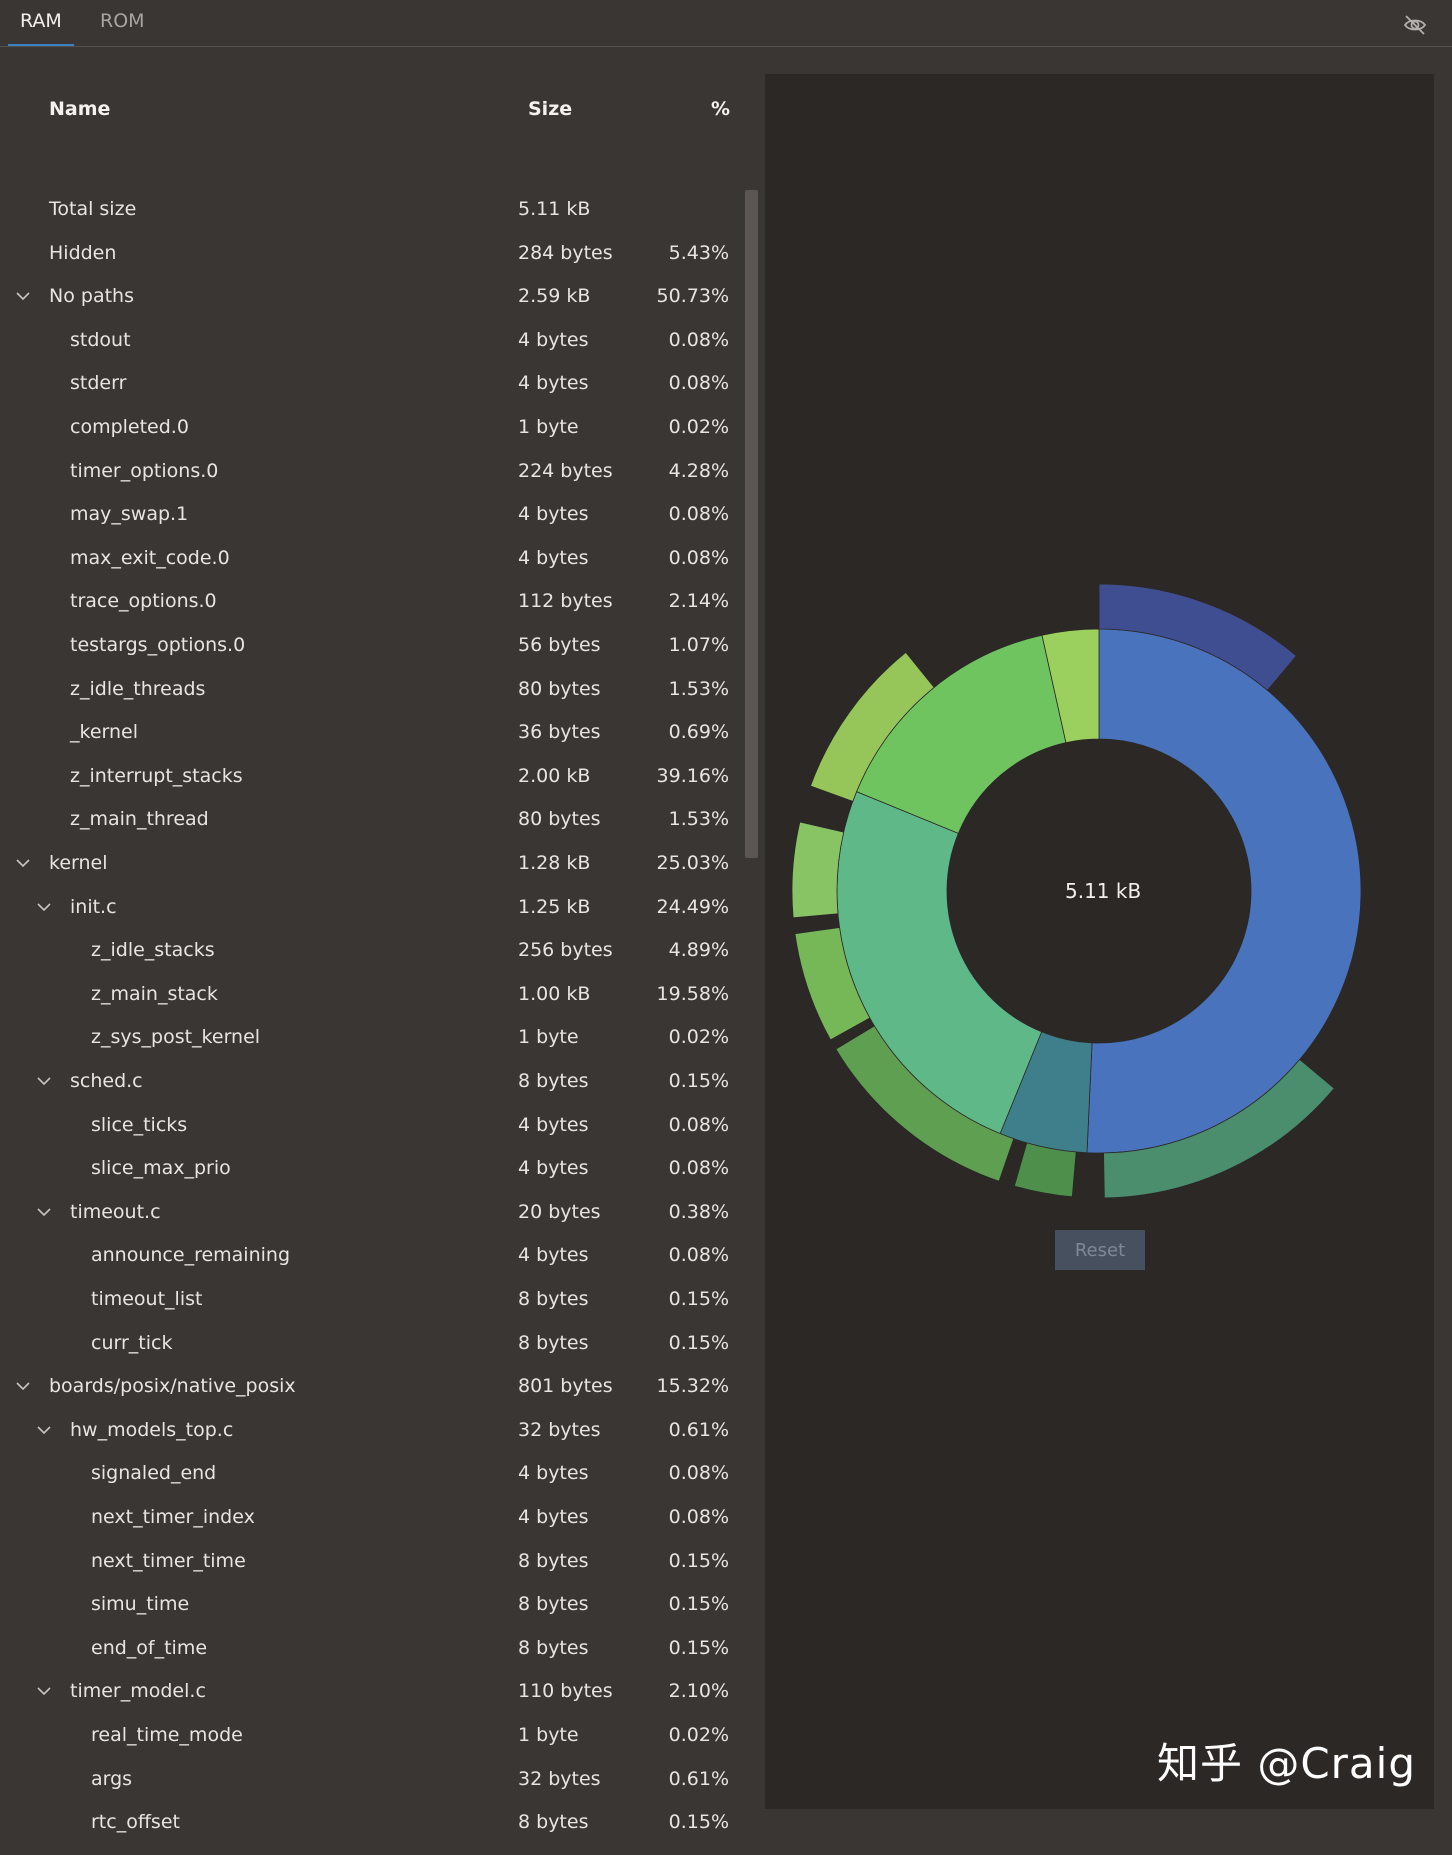 The height and width of the screenshot is (1855, 1452). Describe the element at coordinates (370, 264) in the screenshot. I see `table-row: Hidden 284 bytes 5.43%` at that location.